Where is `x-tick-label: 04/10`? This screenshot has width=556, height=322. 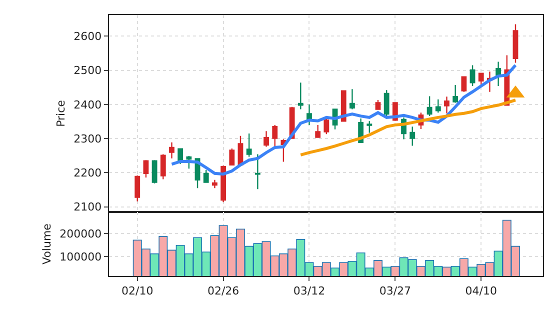 x-tick-label: 04/10 is located at coordinates (481, 291).